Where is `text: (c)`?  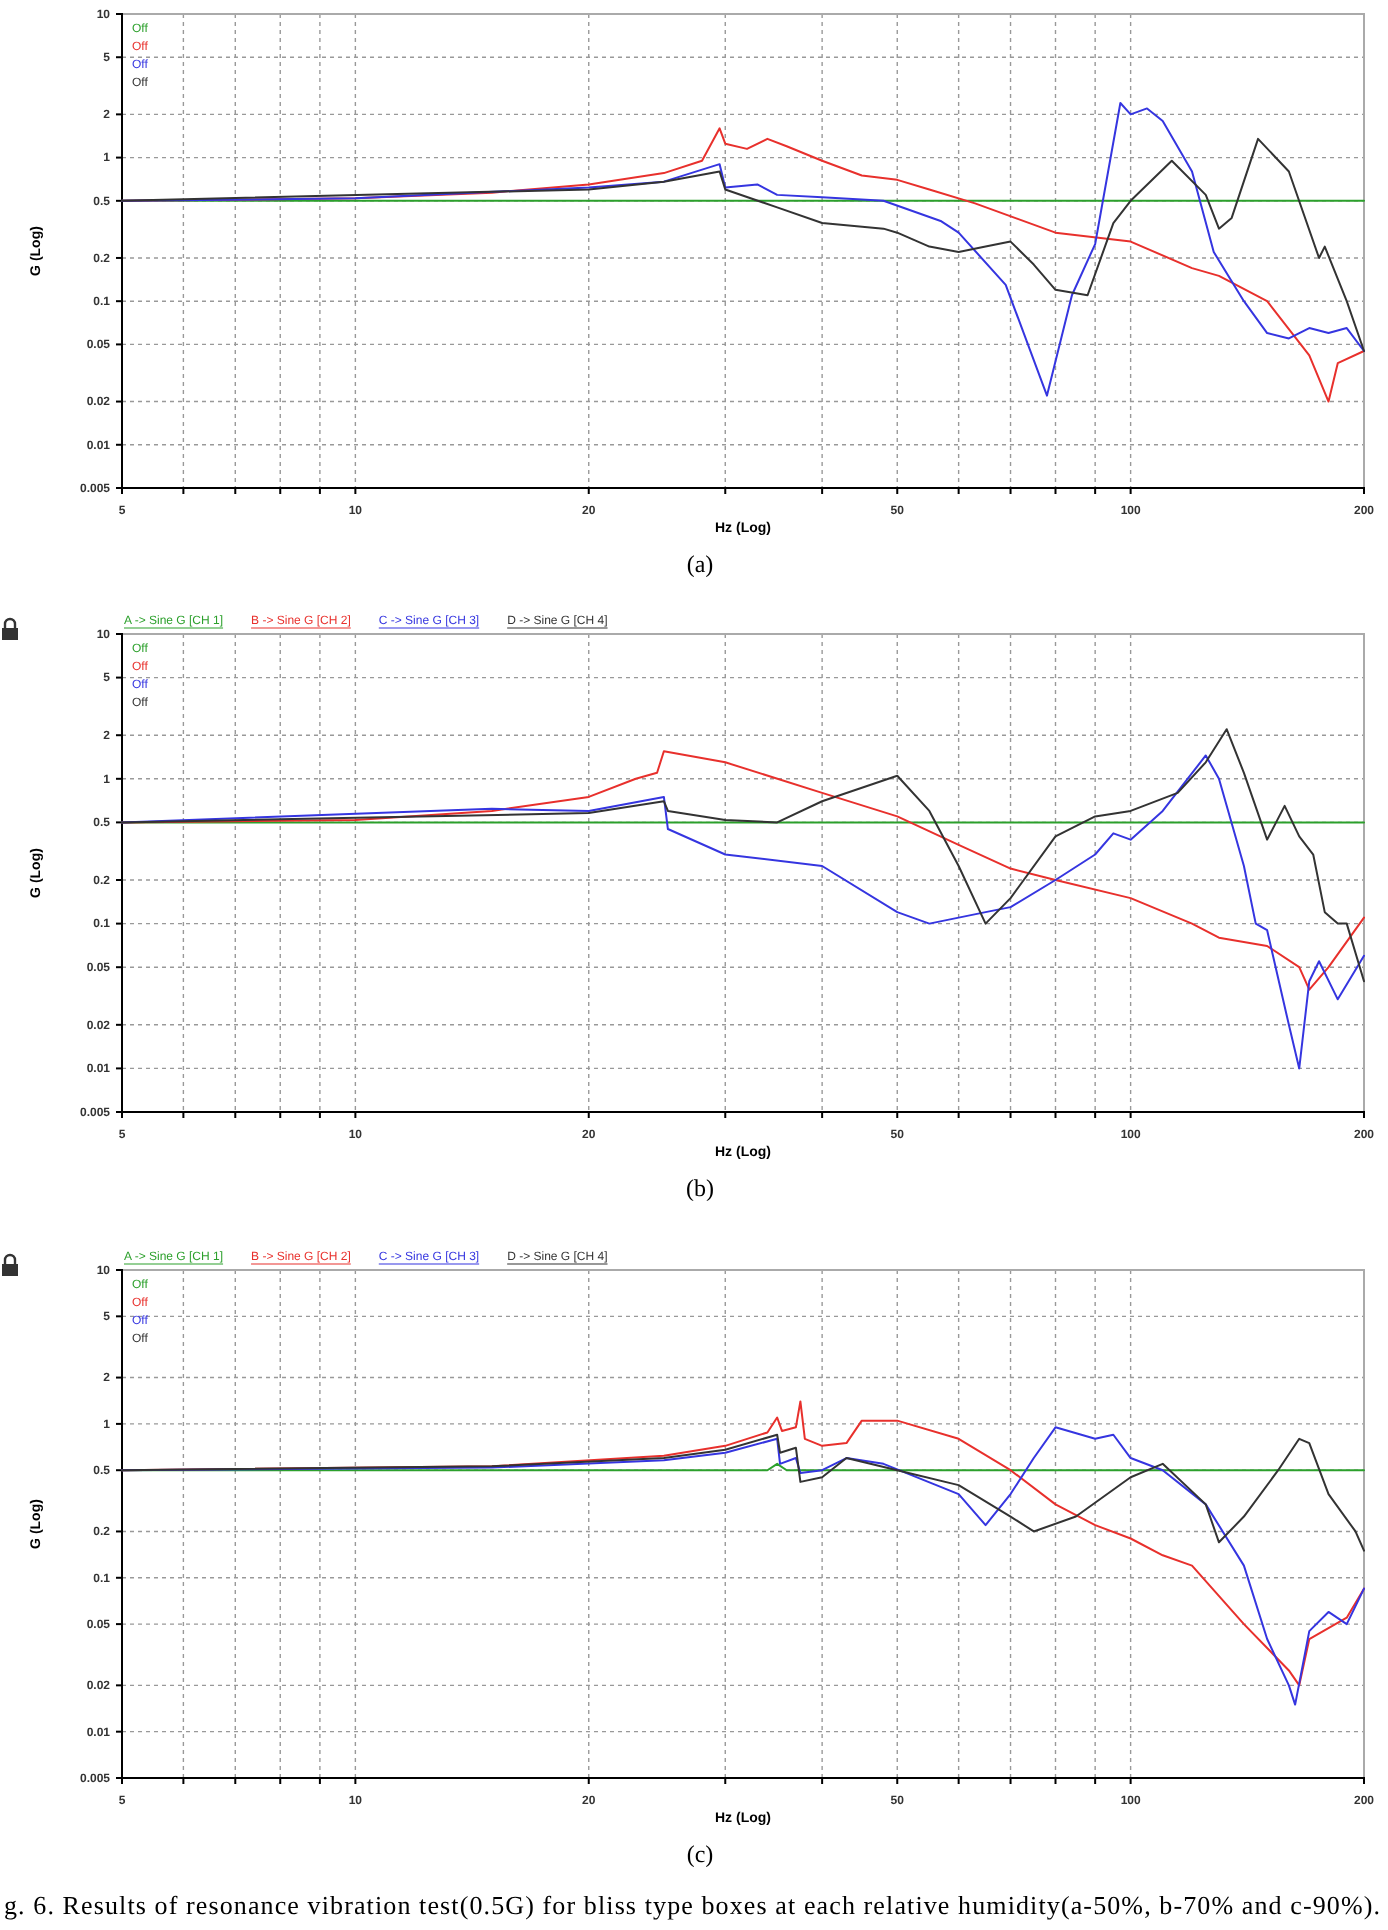 text: (c) is located at coordinates (700, 1854).